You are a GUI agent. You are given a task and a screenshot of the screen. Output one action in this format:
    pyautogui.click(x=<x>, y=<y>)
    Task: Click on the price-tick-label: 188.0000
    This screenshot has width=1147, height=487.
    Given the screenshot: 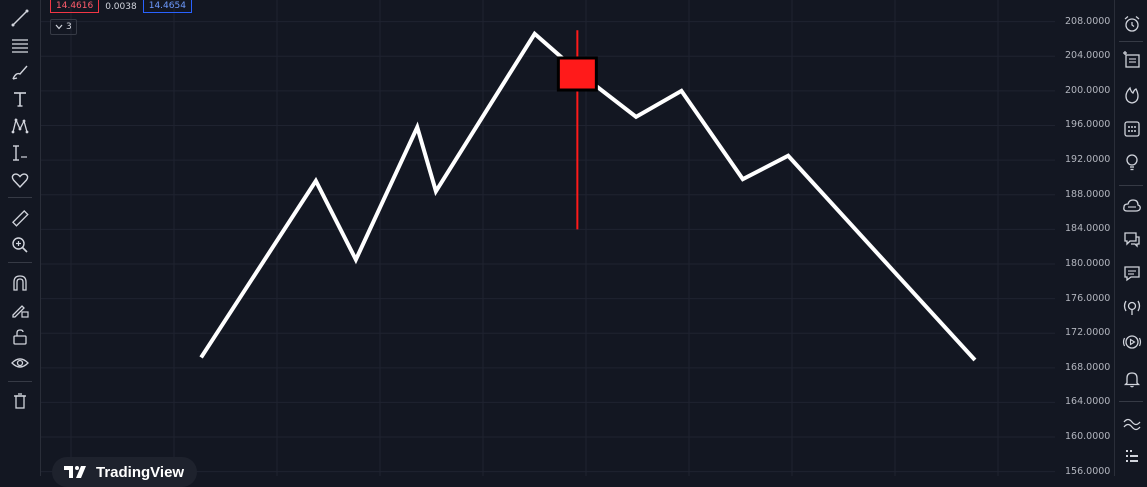 What is the action you would take?
    pyautogui.click(x=1088, y=194)
    